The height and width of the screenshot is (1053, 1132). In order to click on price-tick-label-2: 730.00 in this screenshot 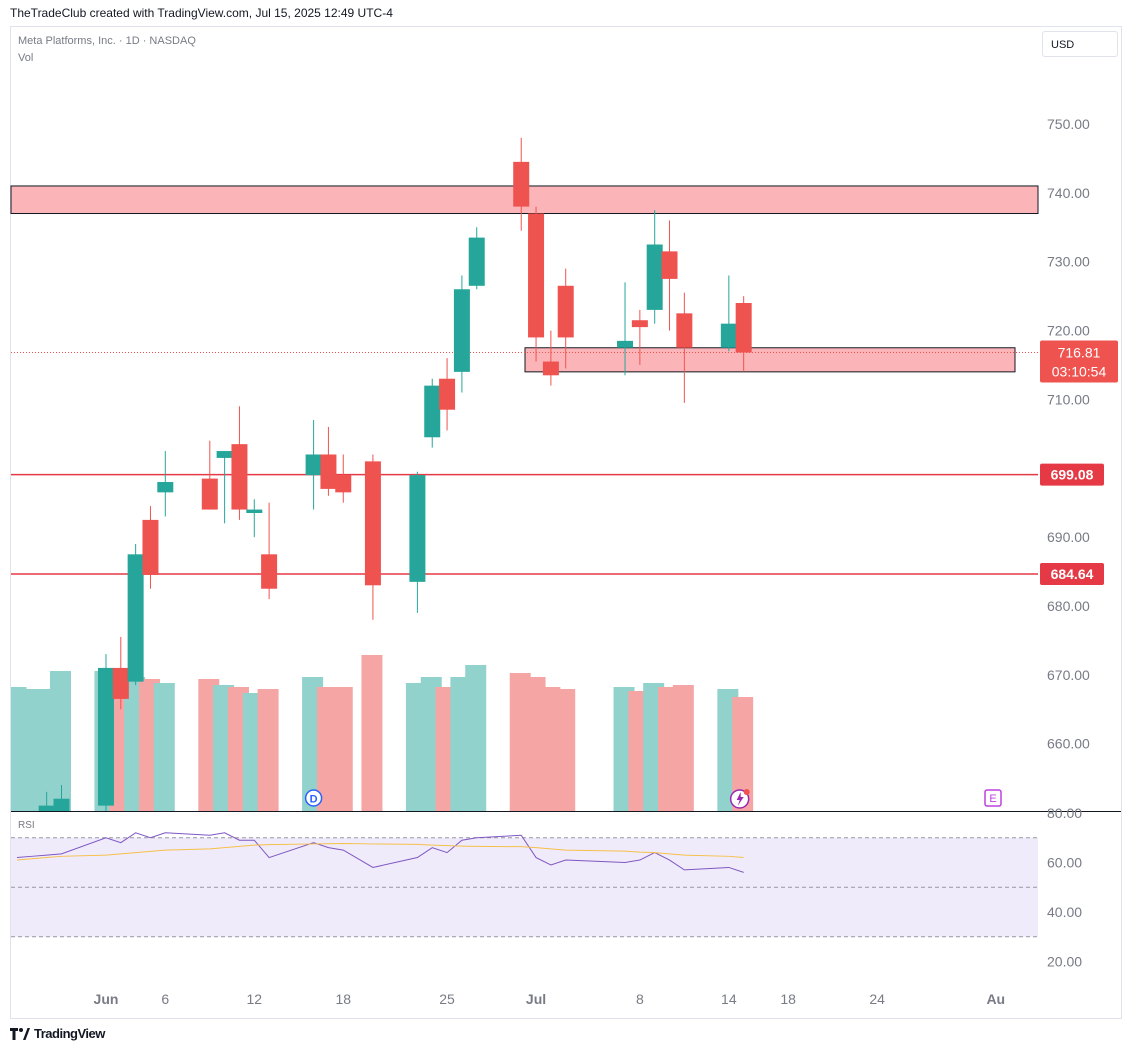, I will do `click(1068, 262)`.